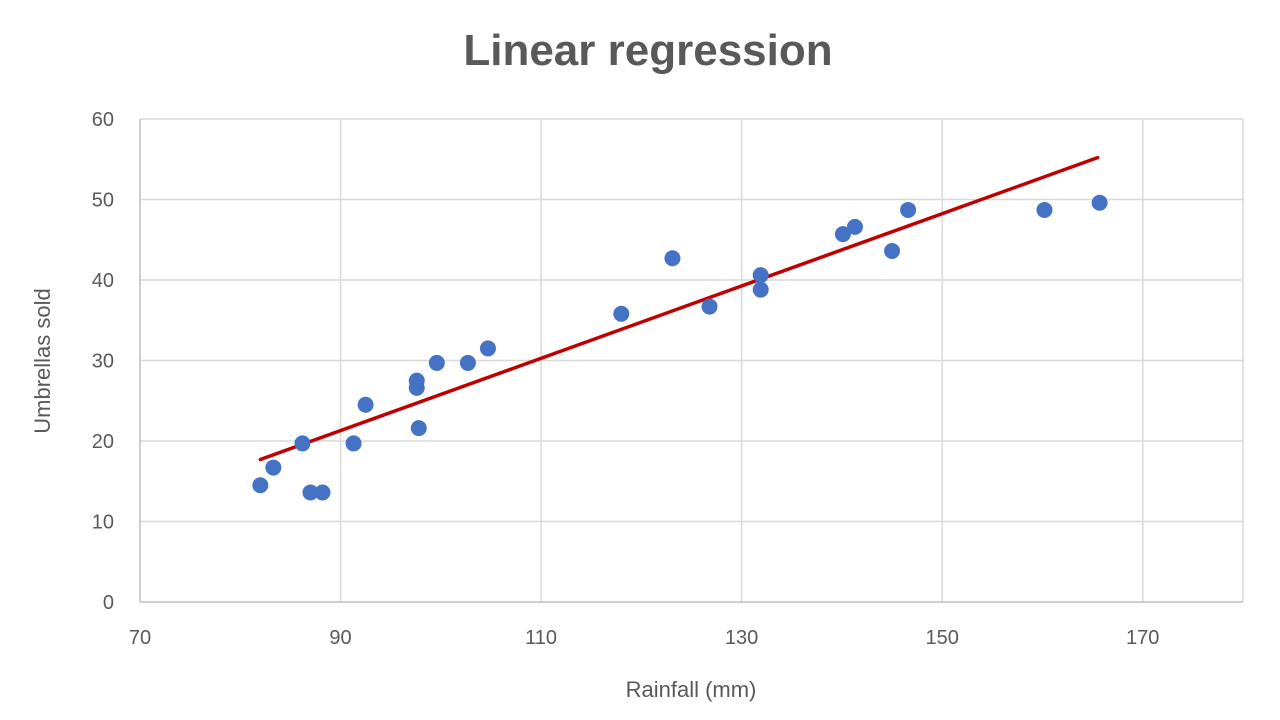  What do you see at coordinates (42, 361) in the screenshot?
I see `y-axis-label: Umbrellas sold` at bounding box center [42, 361].